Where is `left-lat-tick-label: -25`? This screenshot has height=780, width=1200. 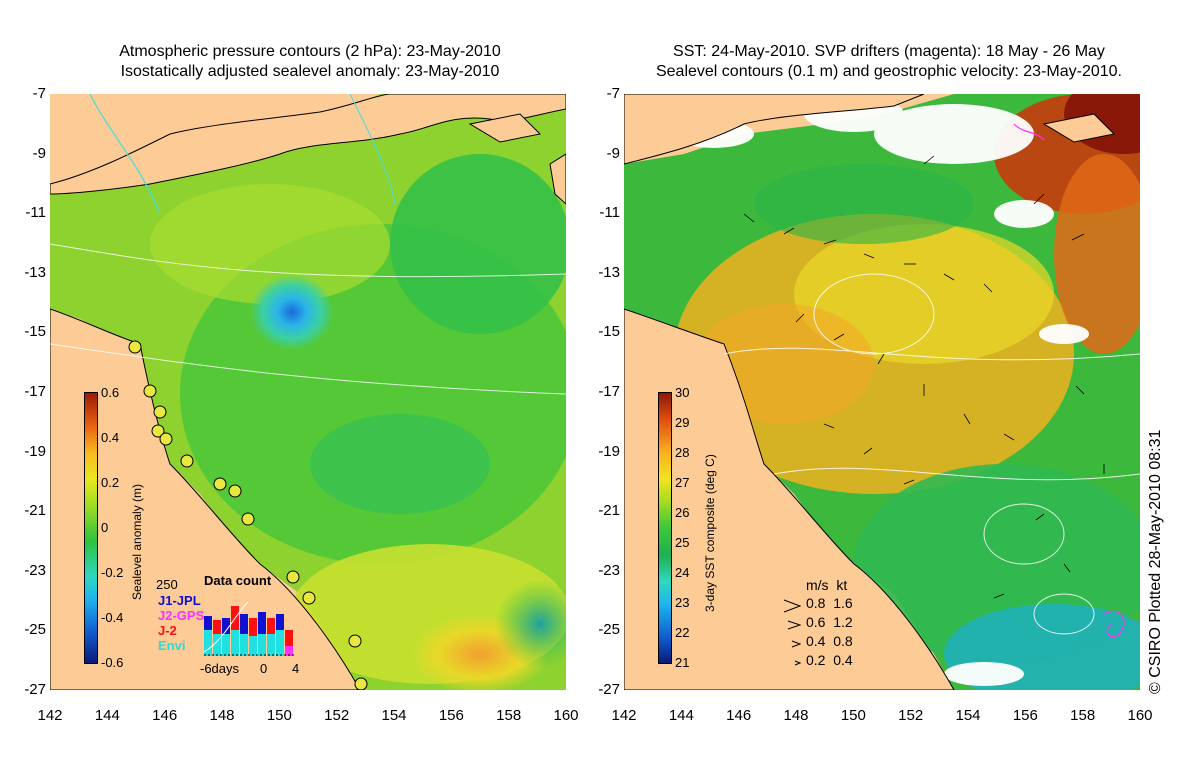 left-lat-tick-label: -25 is located at coordinates (35, 630).